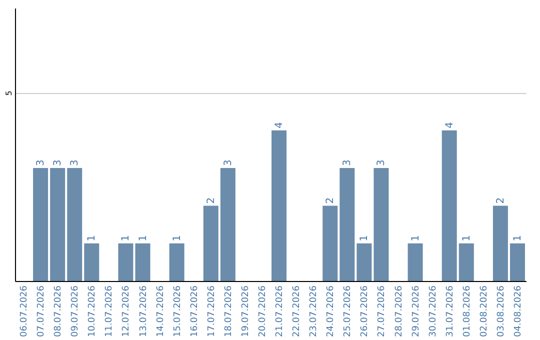 The image size is (540, 340). I want to click on x-tick-label: 23.07.2026, so click(314, 311).